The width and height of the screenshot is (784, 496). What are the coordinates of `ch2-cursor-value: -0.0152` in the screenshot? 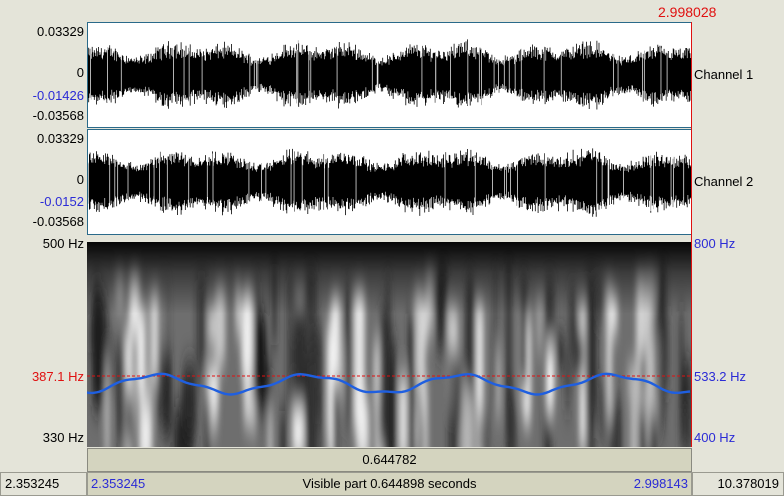 It's located at (62, 201).